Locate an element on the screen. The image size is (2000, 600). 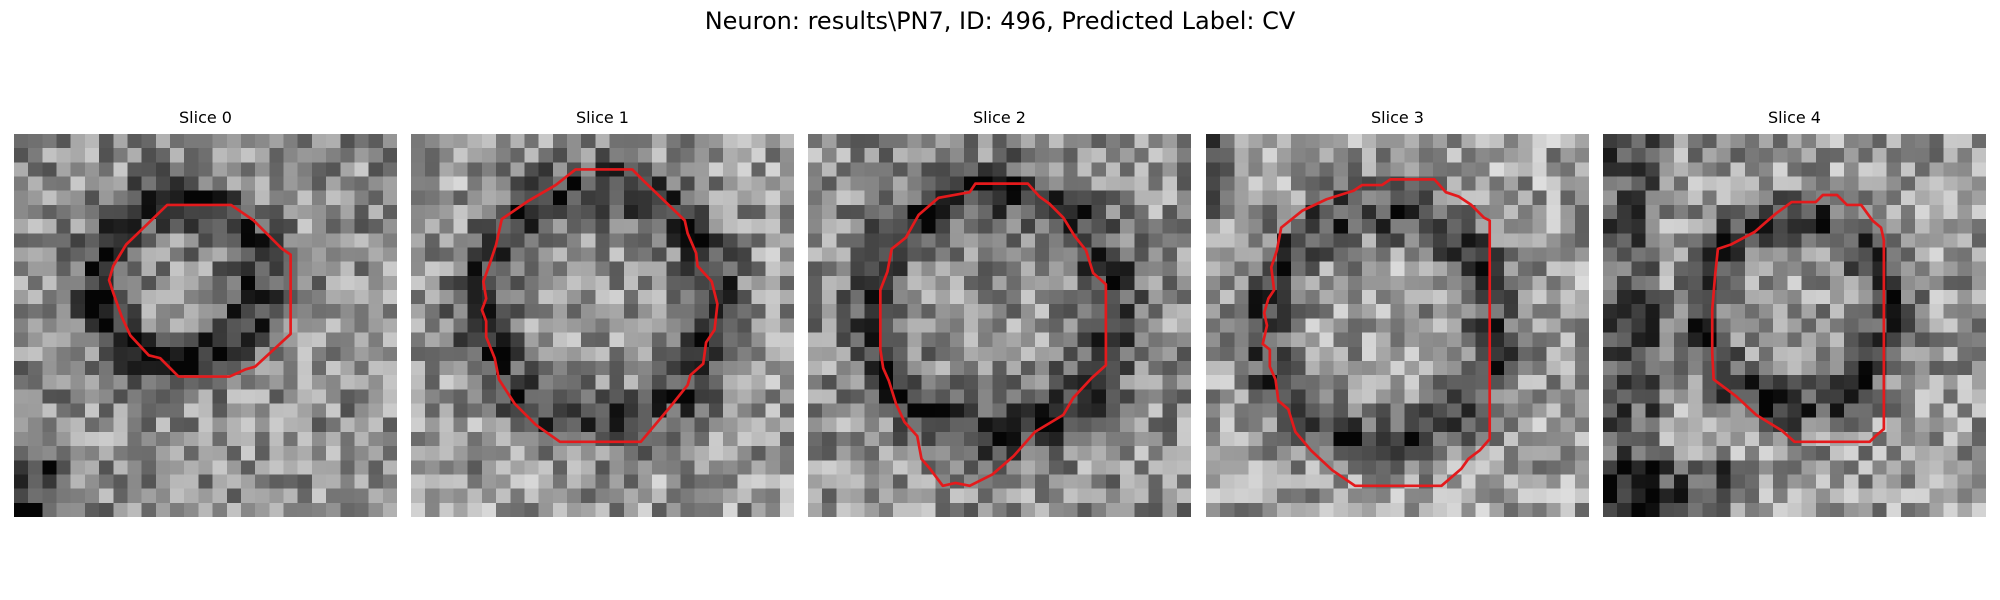
slice-panel-2: Slice 2 is located at coordinates (999, 312).